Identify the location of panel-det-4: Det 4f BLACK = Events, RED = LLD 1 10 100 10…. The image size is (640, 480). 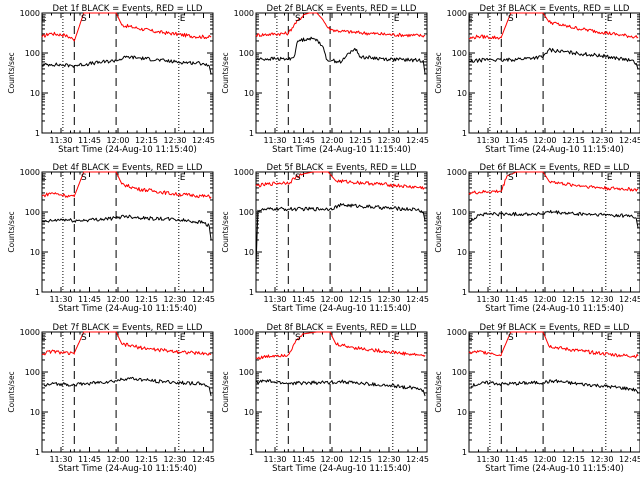
(111, 238).